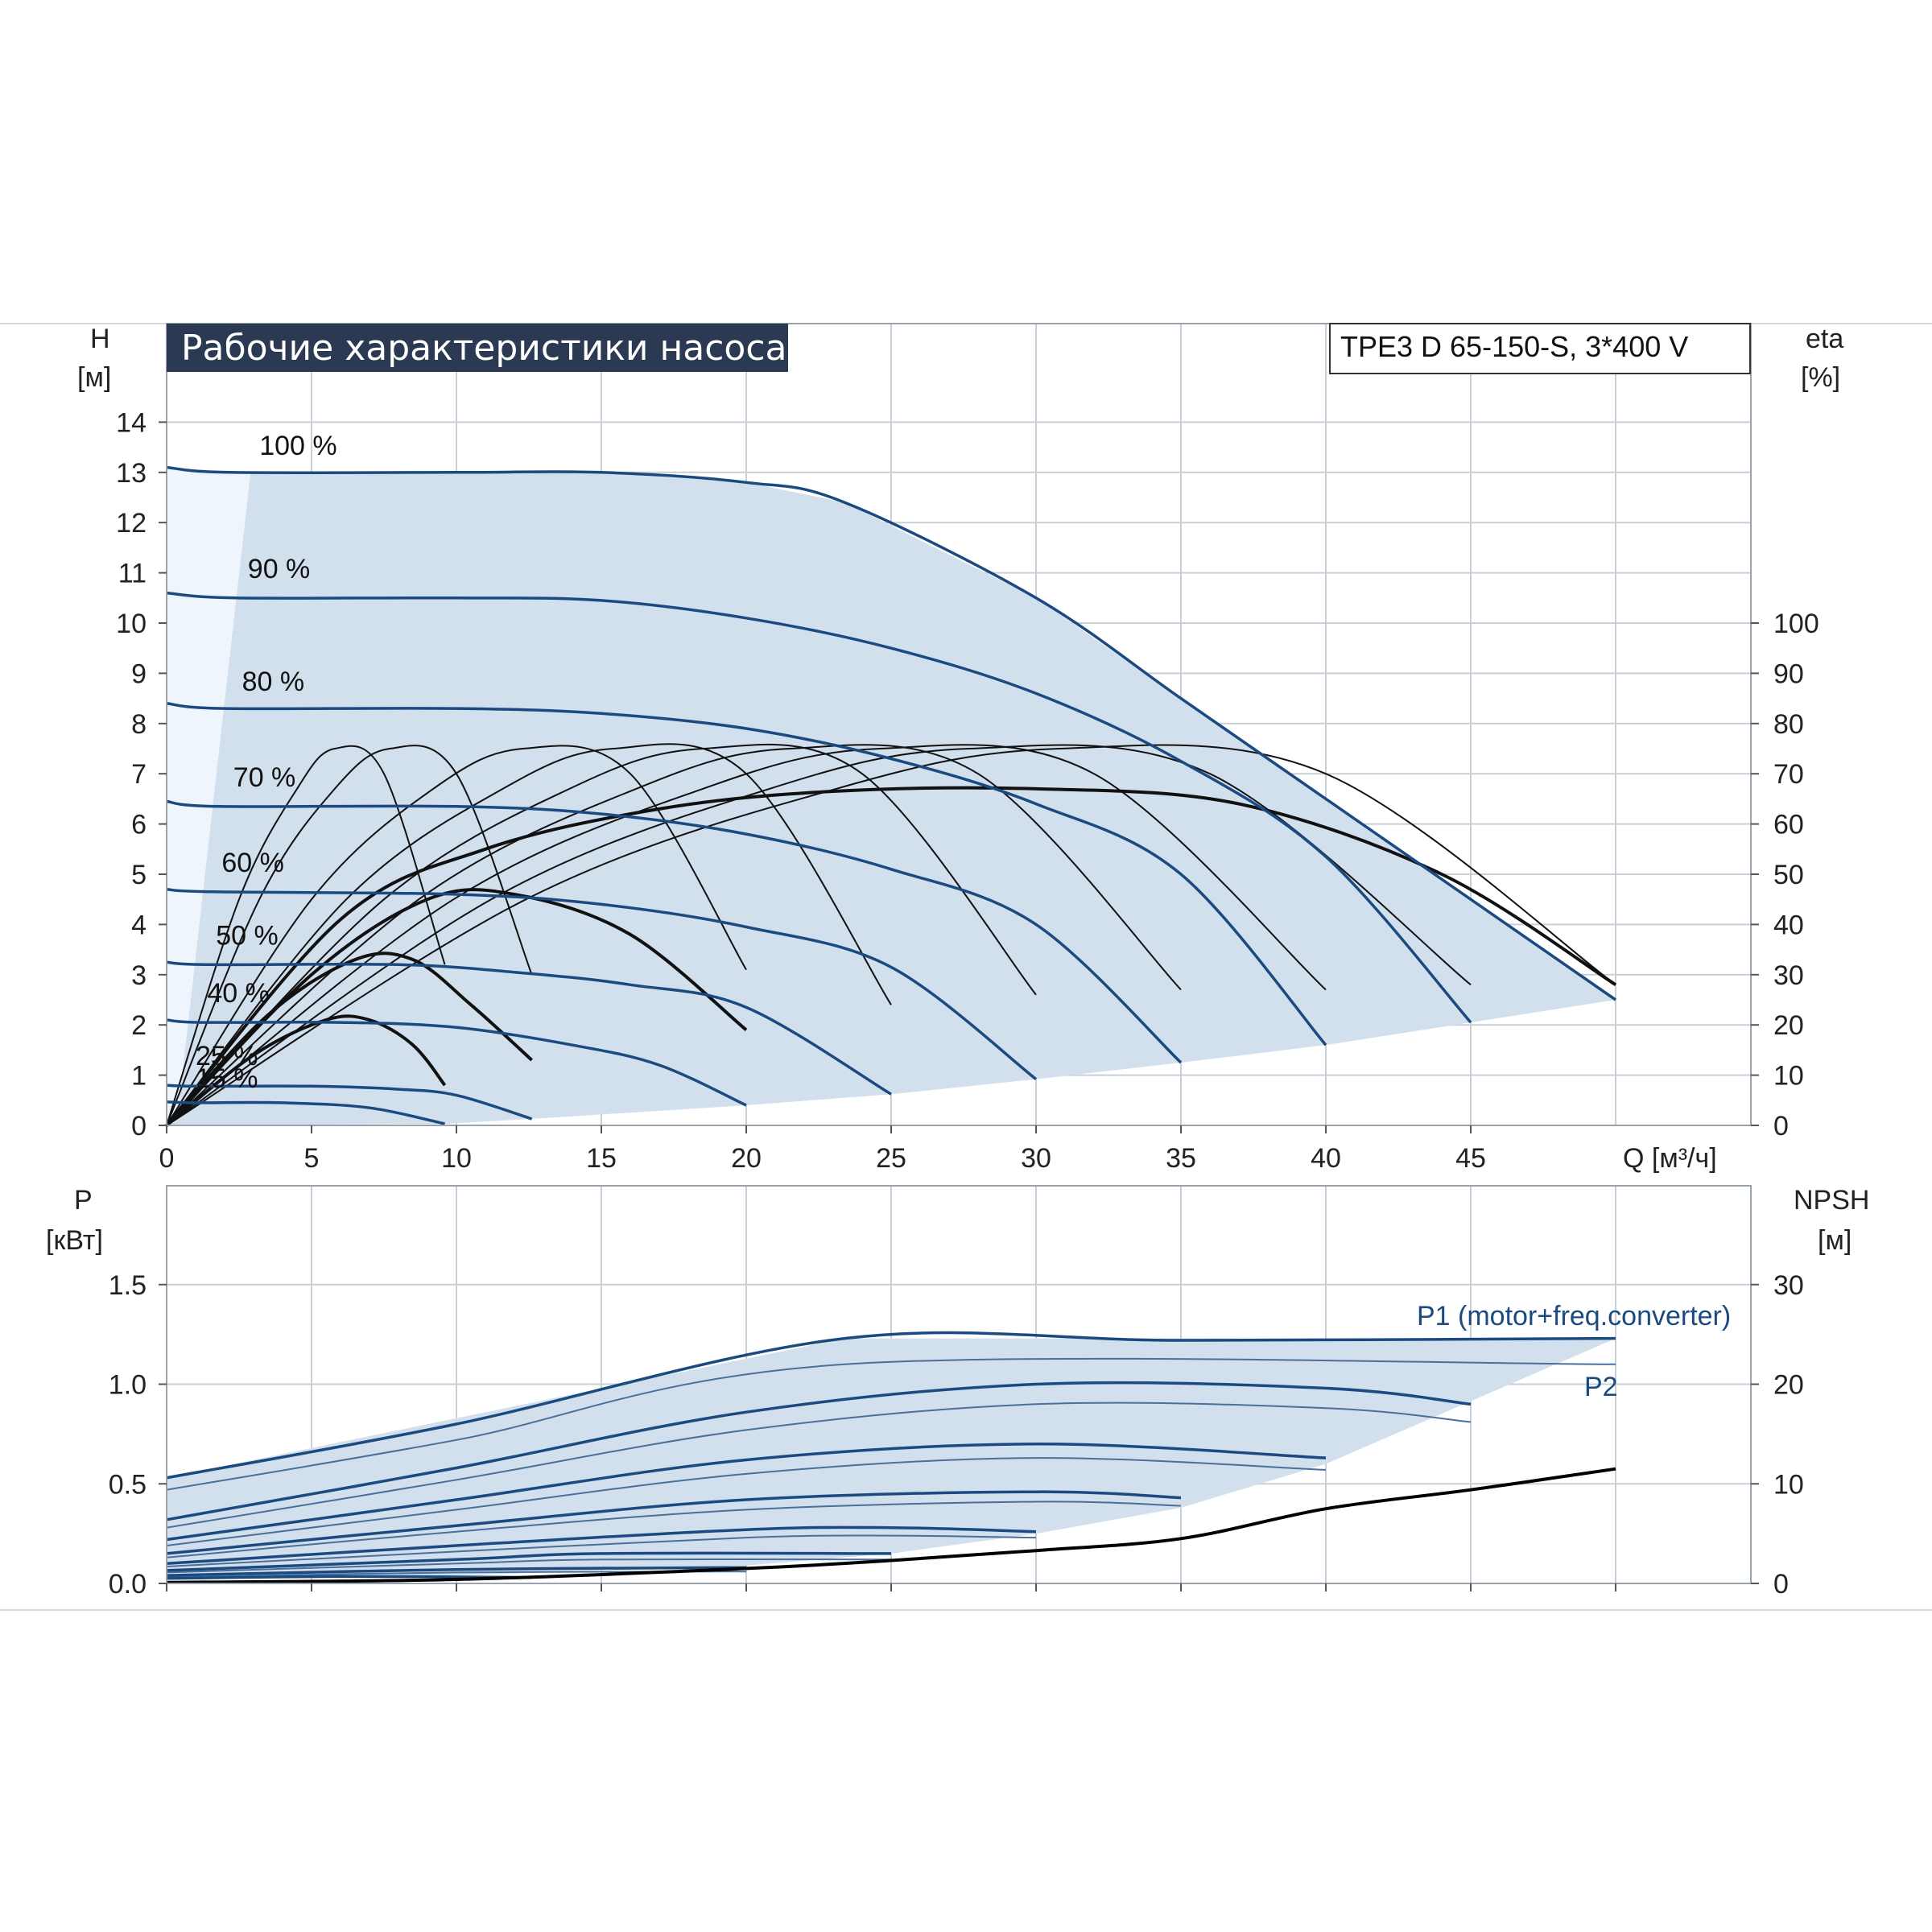  I want to click on y-tick-label: 1.5, so click(128, 1285).